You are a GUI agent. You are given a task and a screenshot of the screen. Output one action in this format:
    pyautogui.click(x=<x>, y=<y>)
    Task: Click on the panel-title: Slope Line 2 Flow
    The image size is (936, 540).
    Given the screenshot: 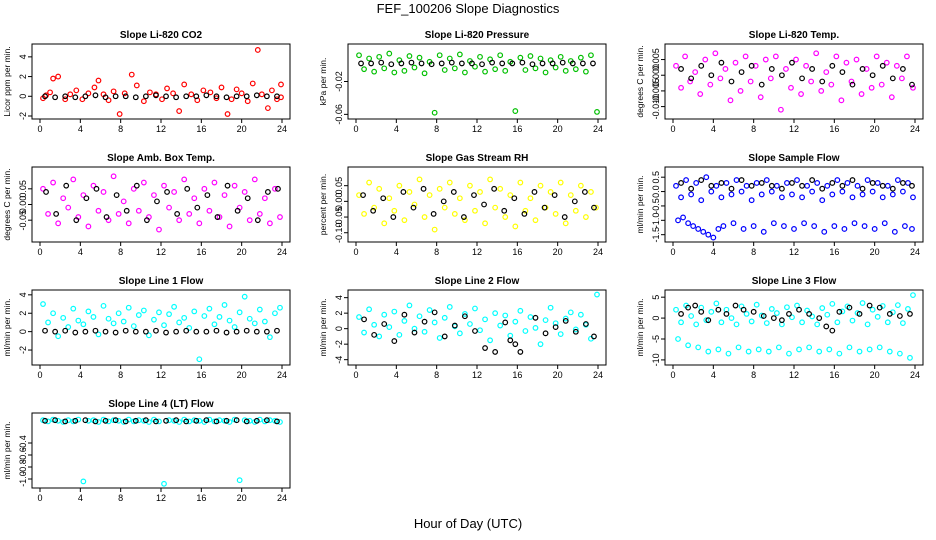 What is the action you would take?
    pyautogui.click(x=477, y=281)
    